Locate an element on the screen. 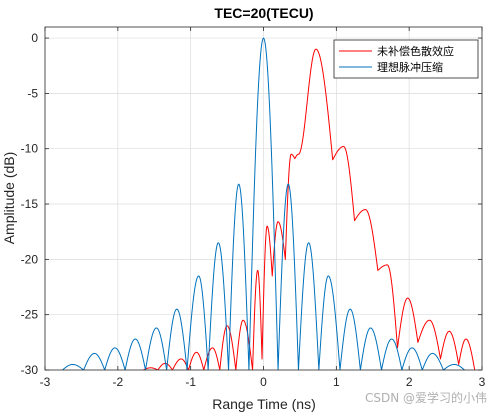  y-tick-label: -5 is located at coordinates (32, 93).